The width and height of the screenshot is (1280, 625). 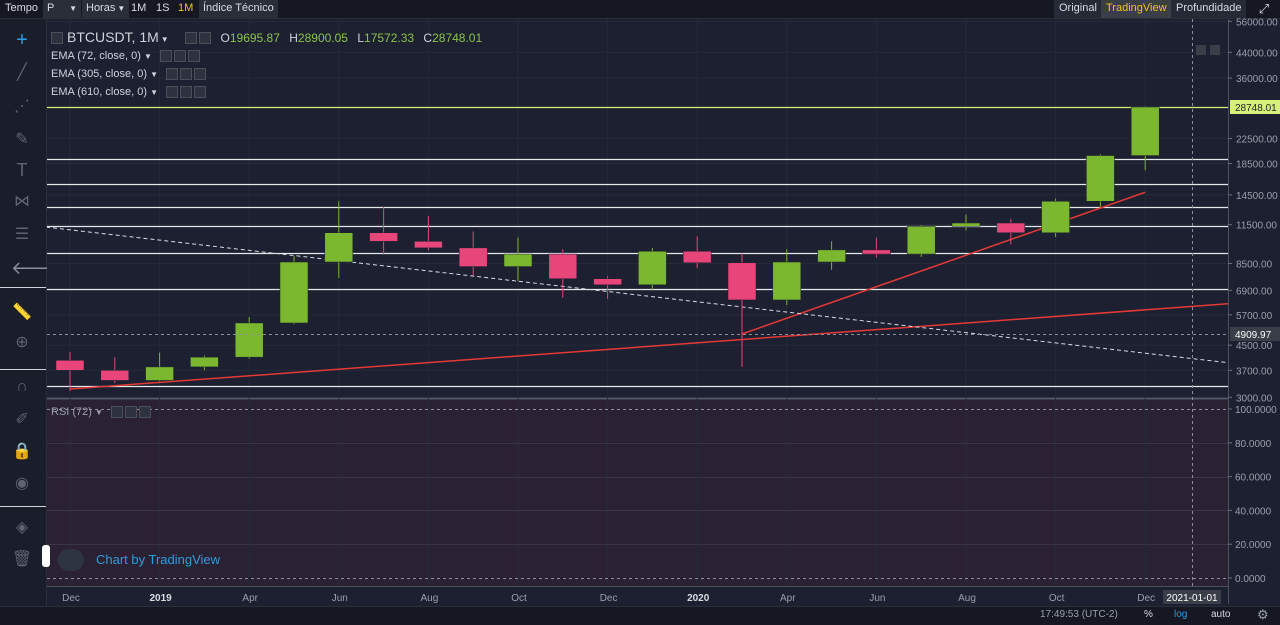 I want to click on ema-legend-72: EMA (72, close, 0) ▼, so click(x=125, y=56).